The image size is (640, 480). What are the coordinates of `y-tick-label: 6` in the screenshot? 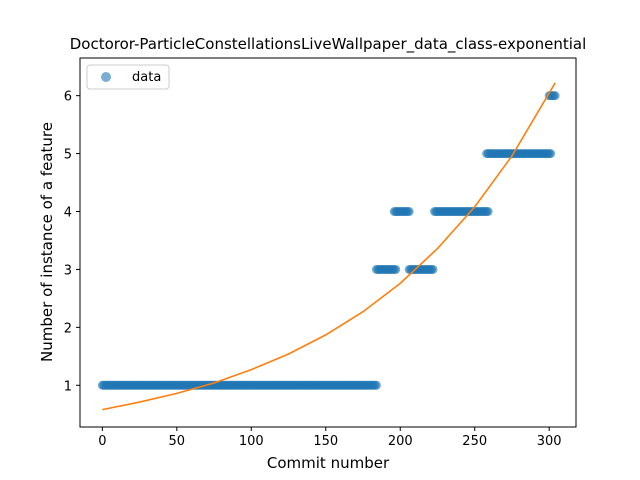 It's located at (68, 97).